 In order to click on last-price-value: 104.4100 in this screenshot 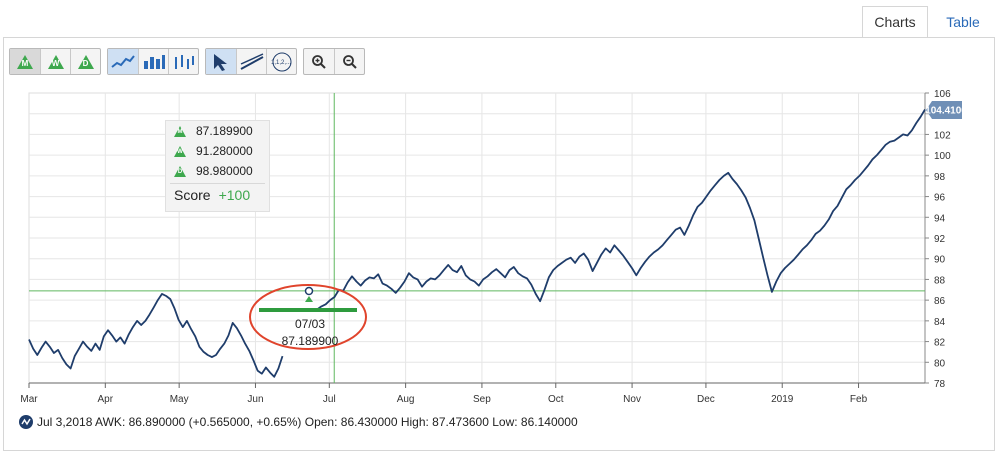, I will do `click(946, 111)`.